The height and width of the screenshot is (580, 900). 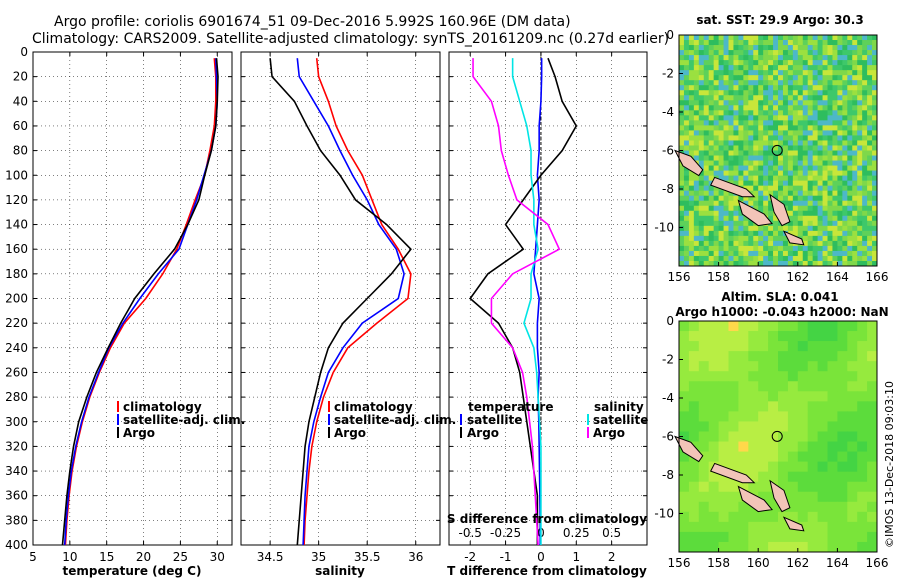 I want to click on map-y-tick-label: -10, so click(x=664, y=514).